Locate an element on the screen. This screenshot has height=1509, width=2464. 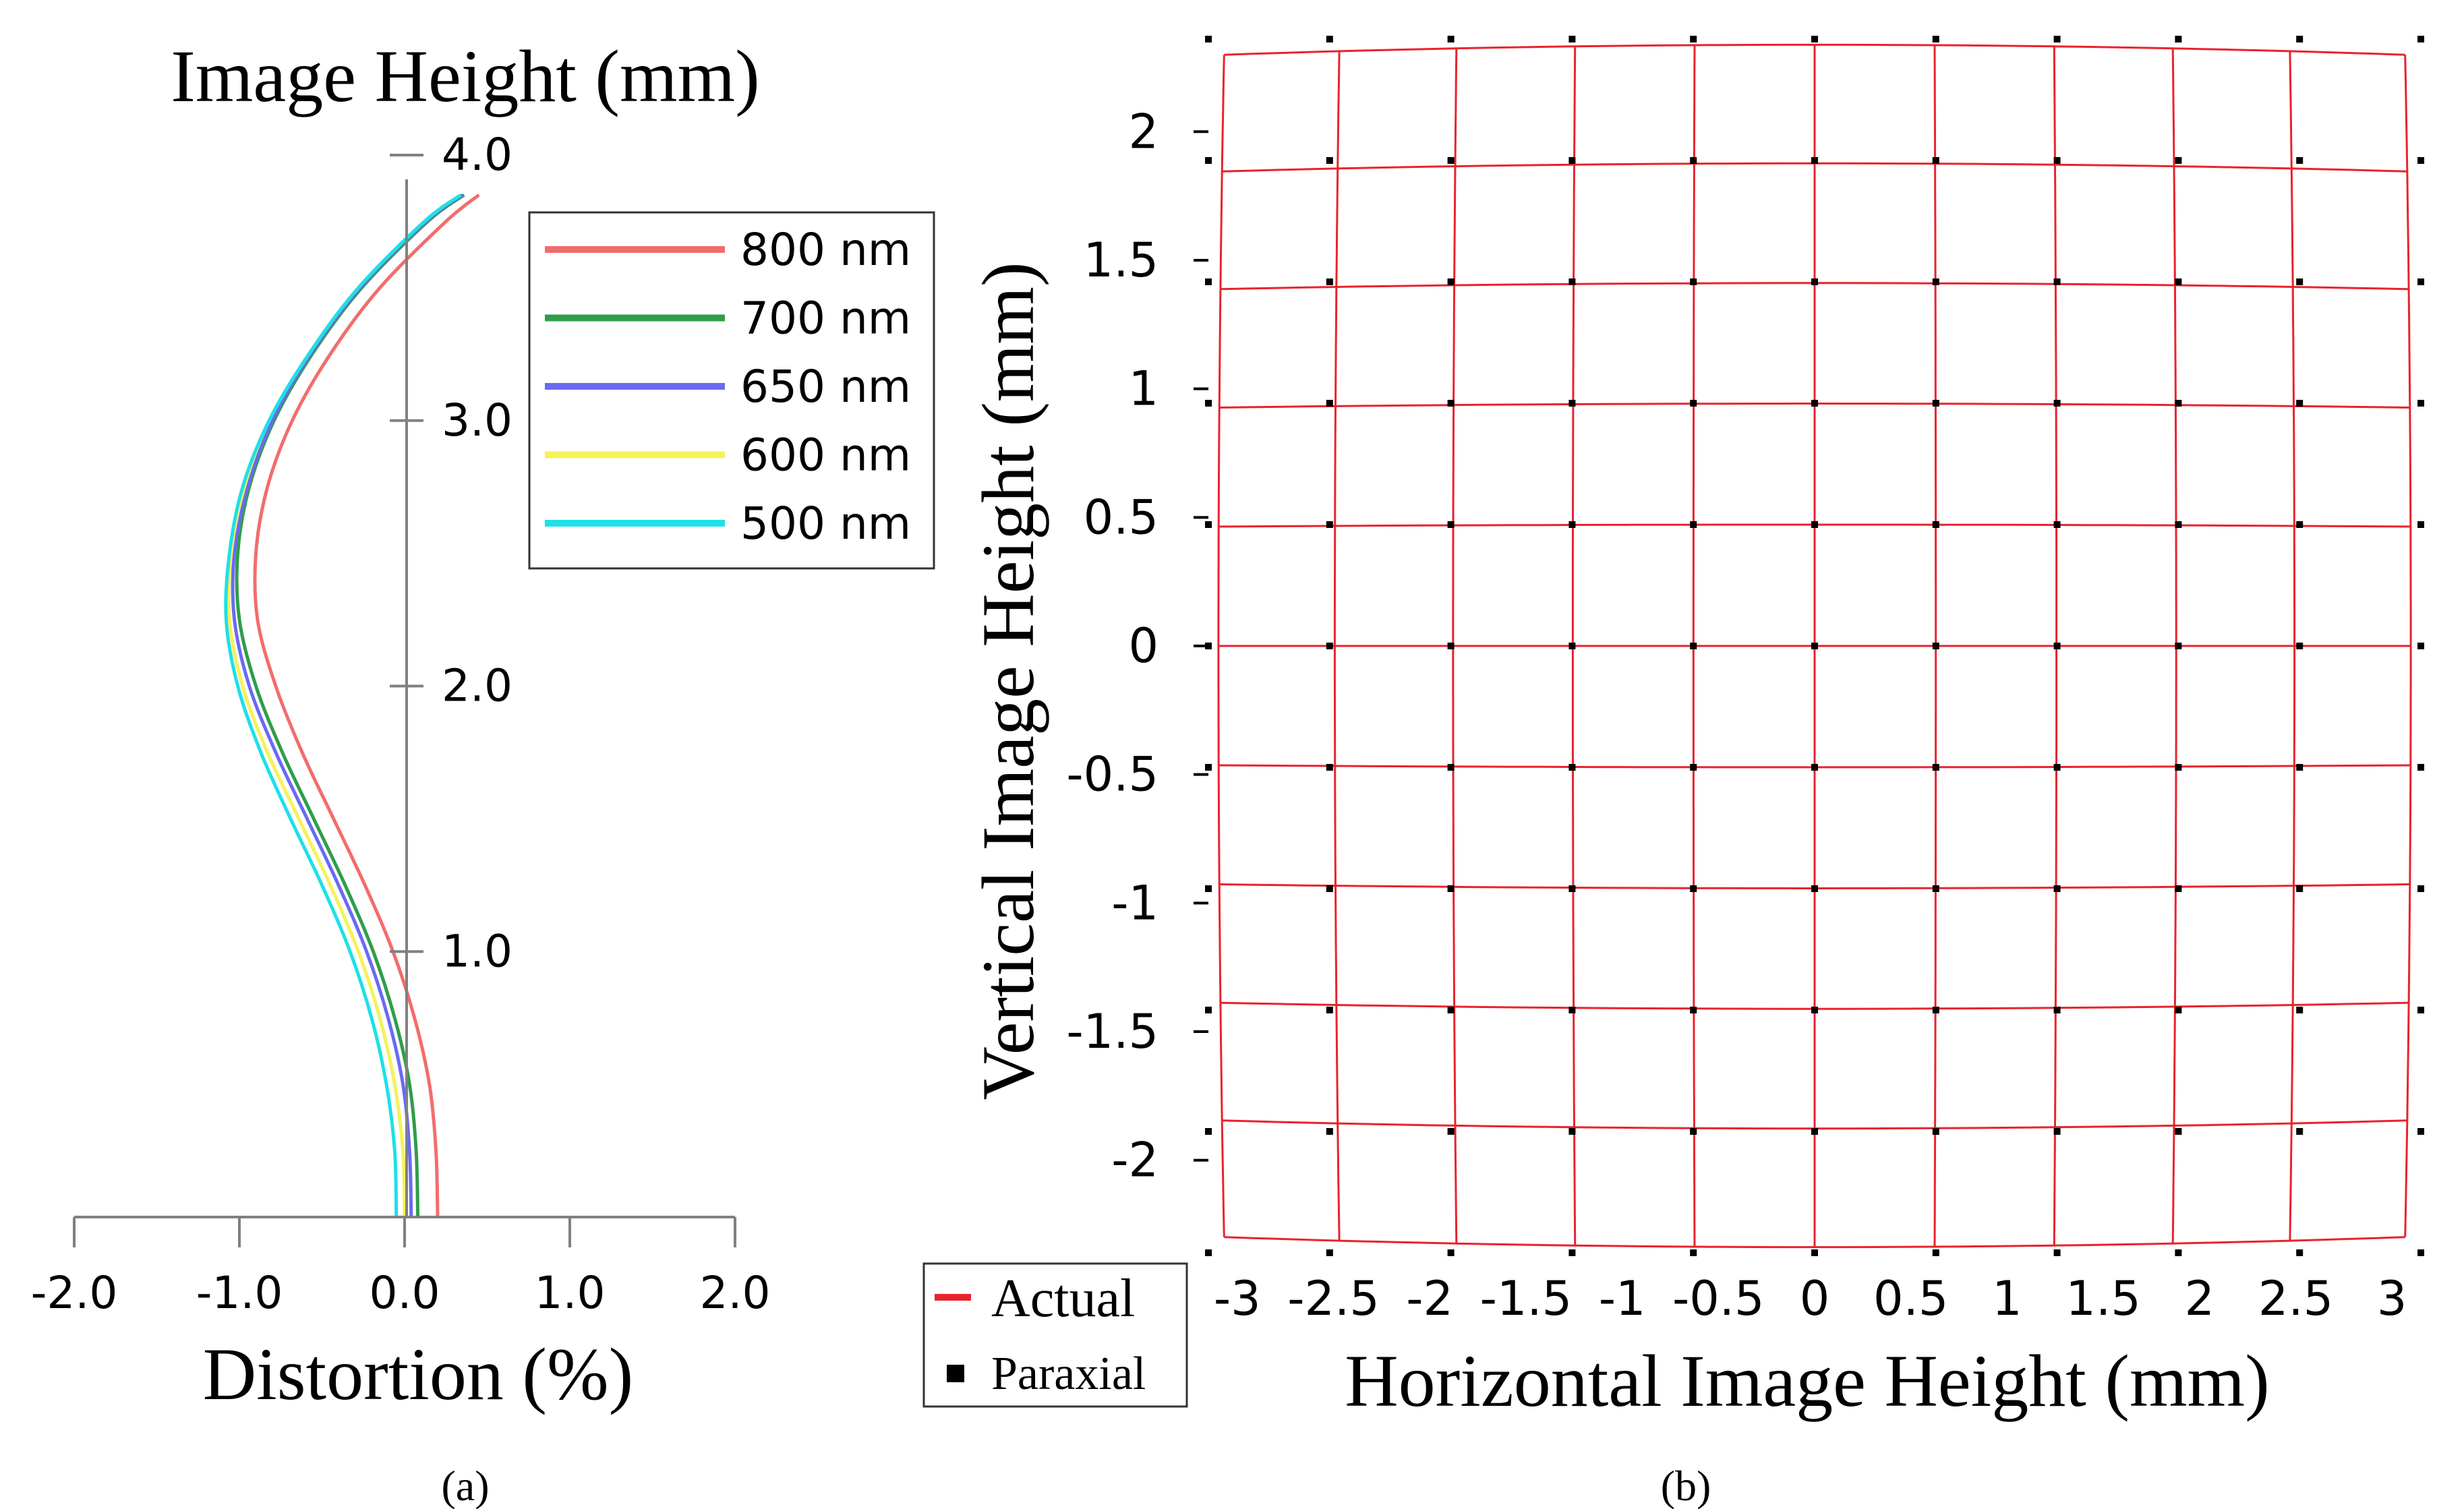
legend-label: 800 nm is located at coordinates (825, 250).